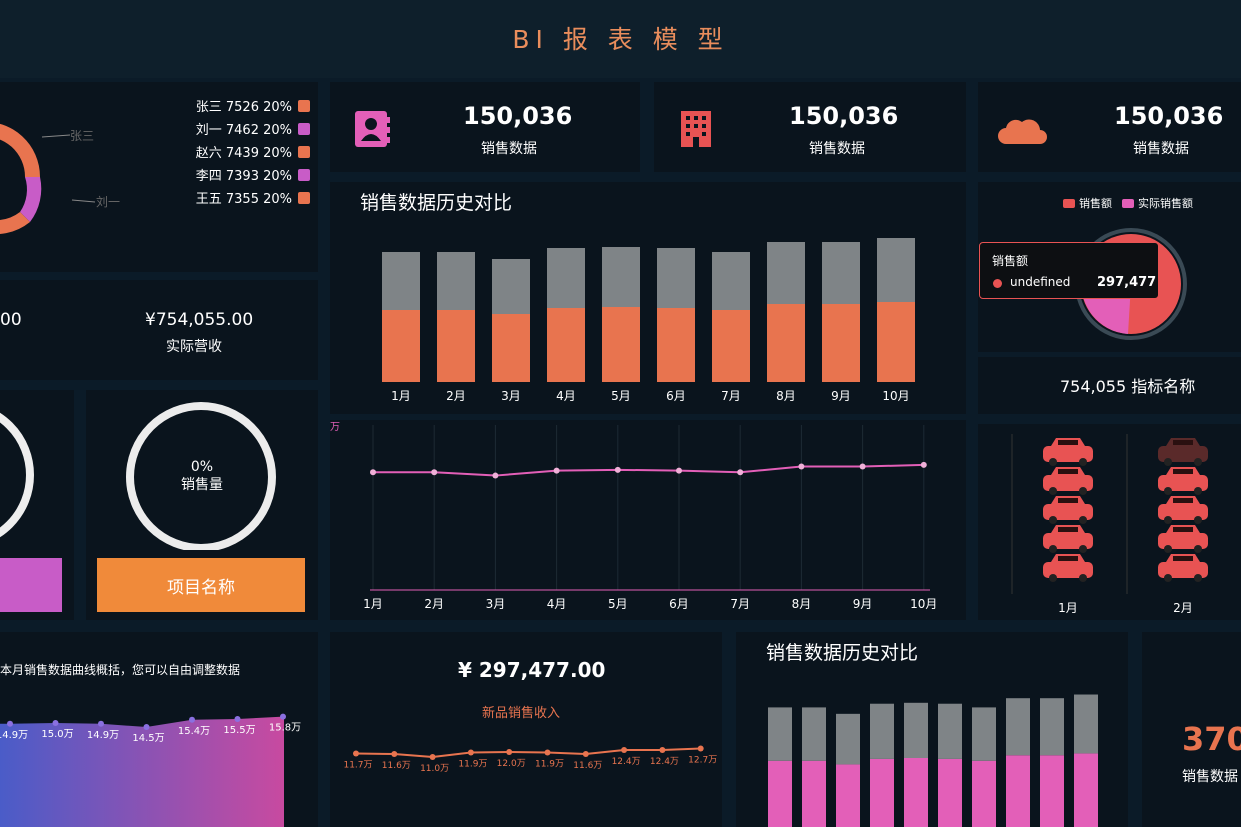 This screenshot has width=1241, height=827. I want to click on data-label: 11.9万, so click(472, 765).